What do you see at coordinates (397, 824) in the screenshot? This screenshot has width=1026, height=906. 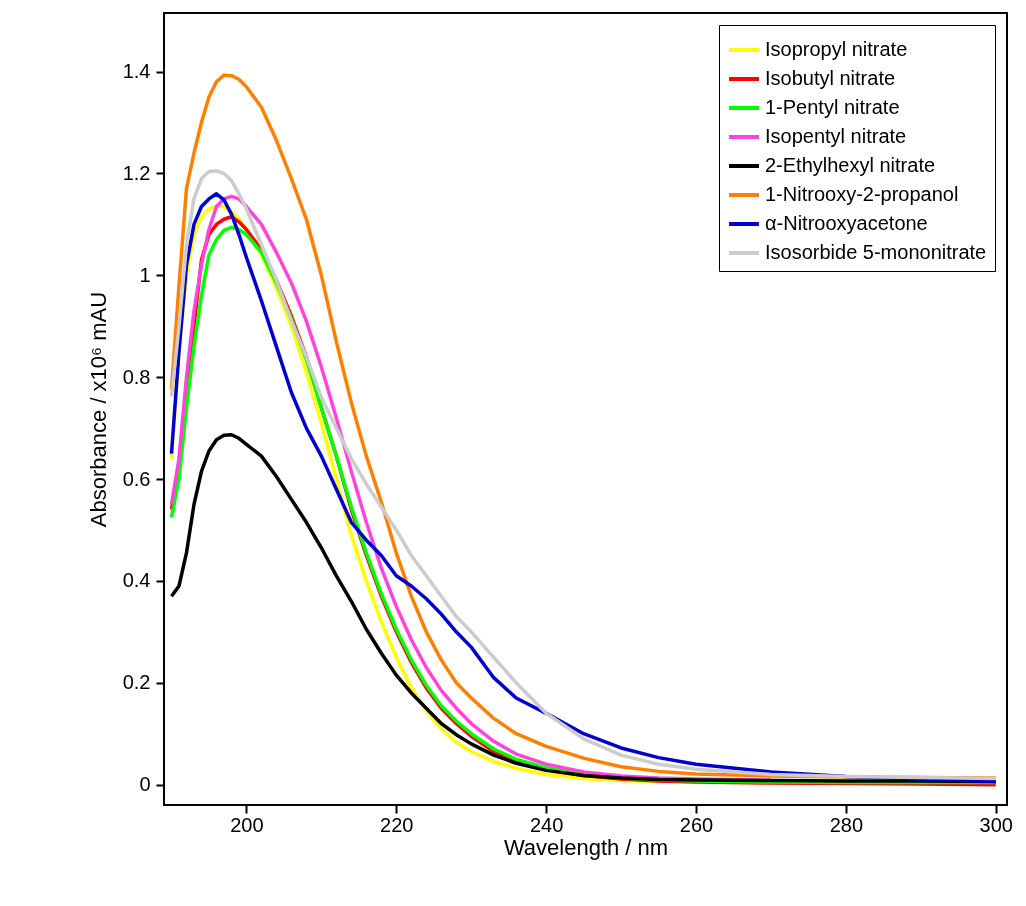 I see `x-tick-label: 220` at bounding box center [397, 824].